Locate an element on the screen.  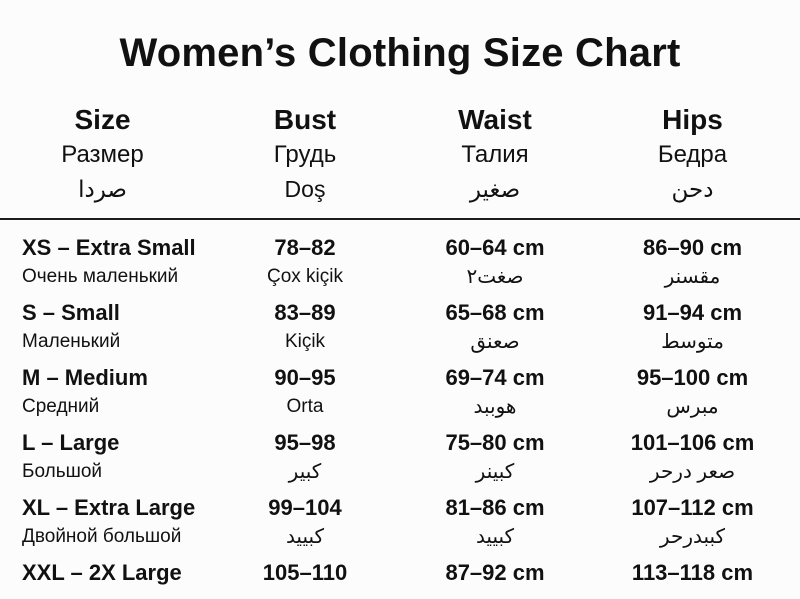
cell-secondary-text: Çox kiçik is located at coordinates (304, 276).